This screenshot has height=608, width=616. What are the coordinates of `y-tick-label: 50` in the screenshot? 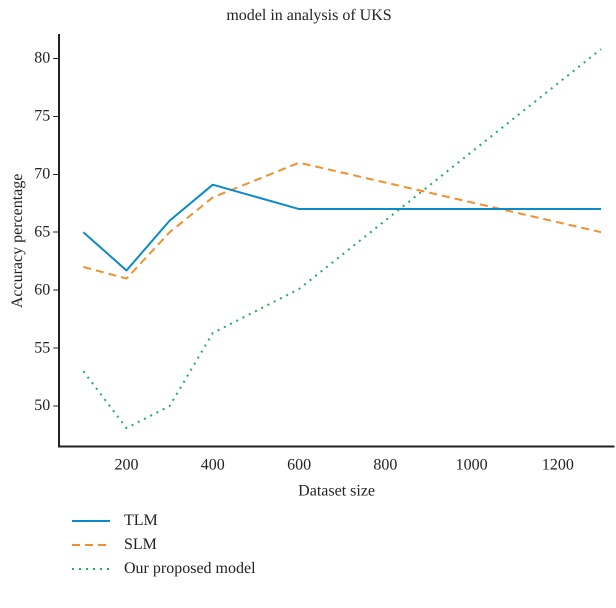 It's located at (42, 405).